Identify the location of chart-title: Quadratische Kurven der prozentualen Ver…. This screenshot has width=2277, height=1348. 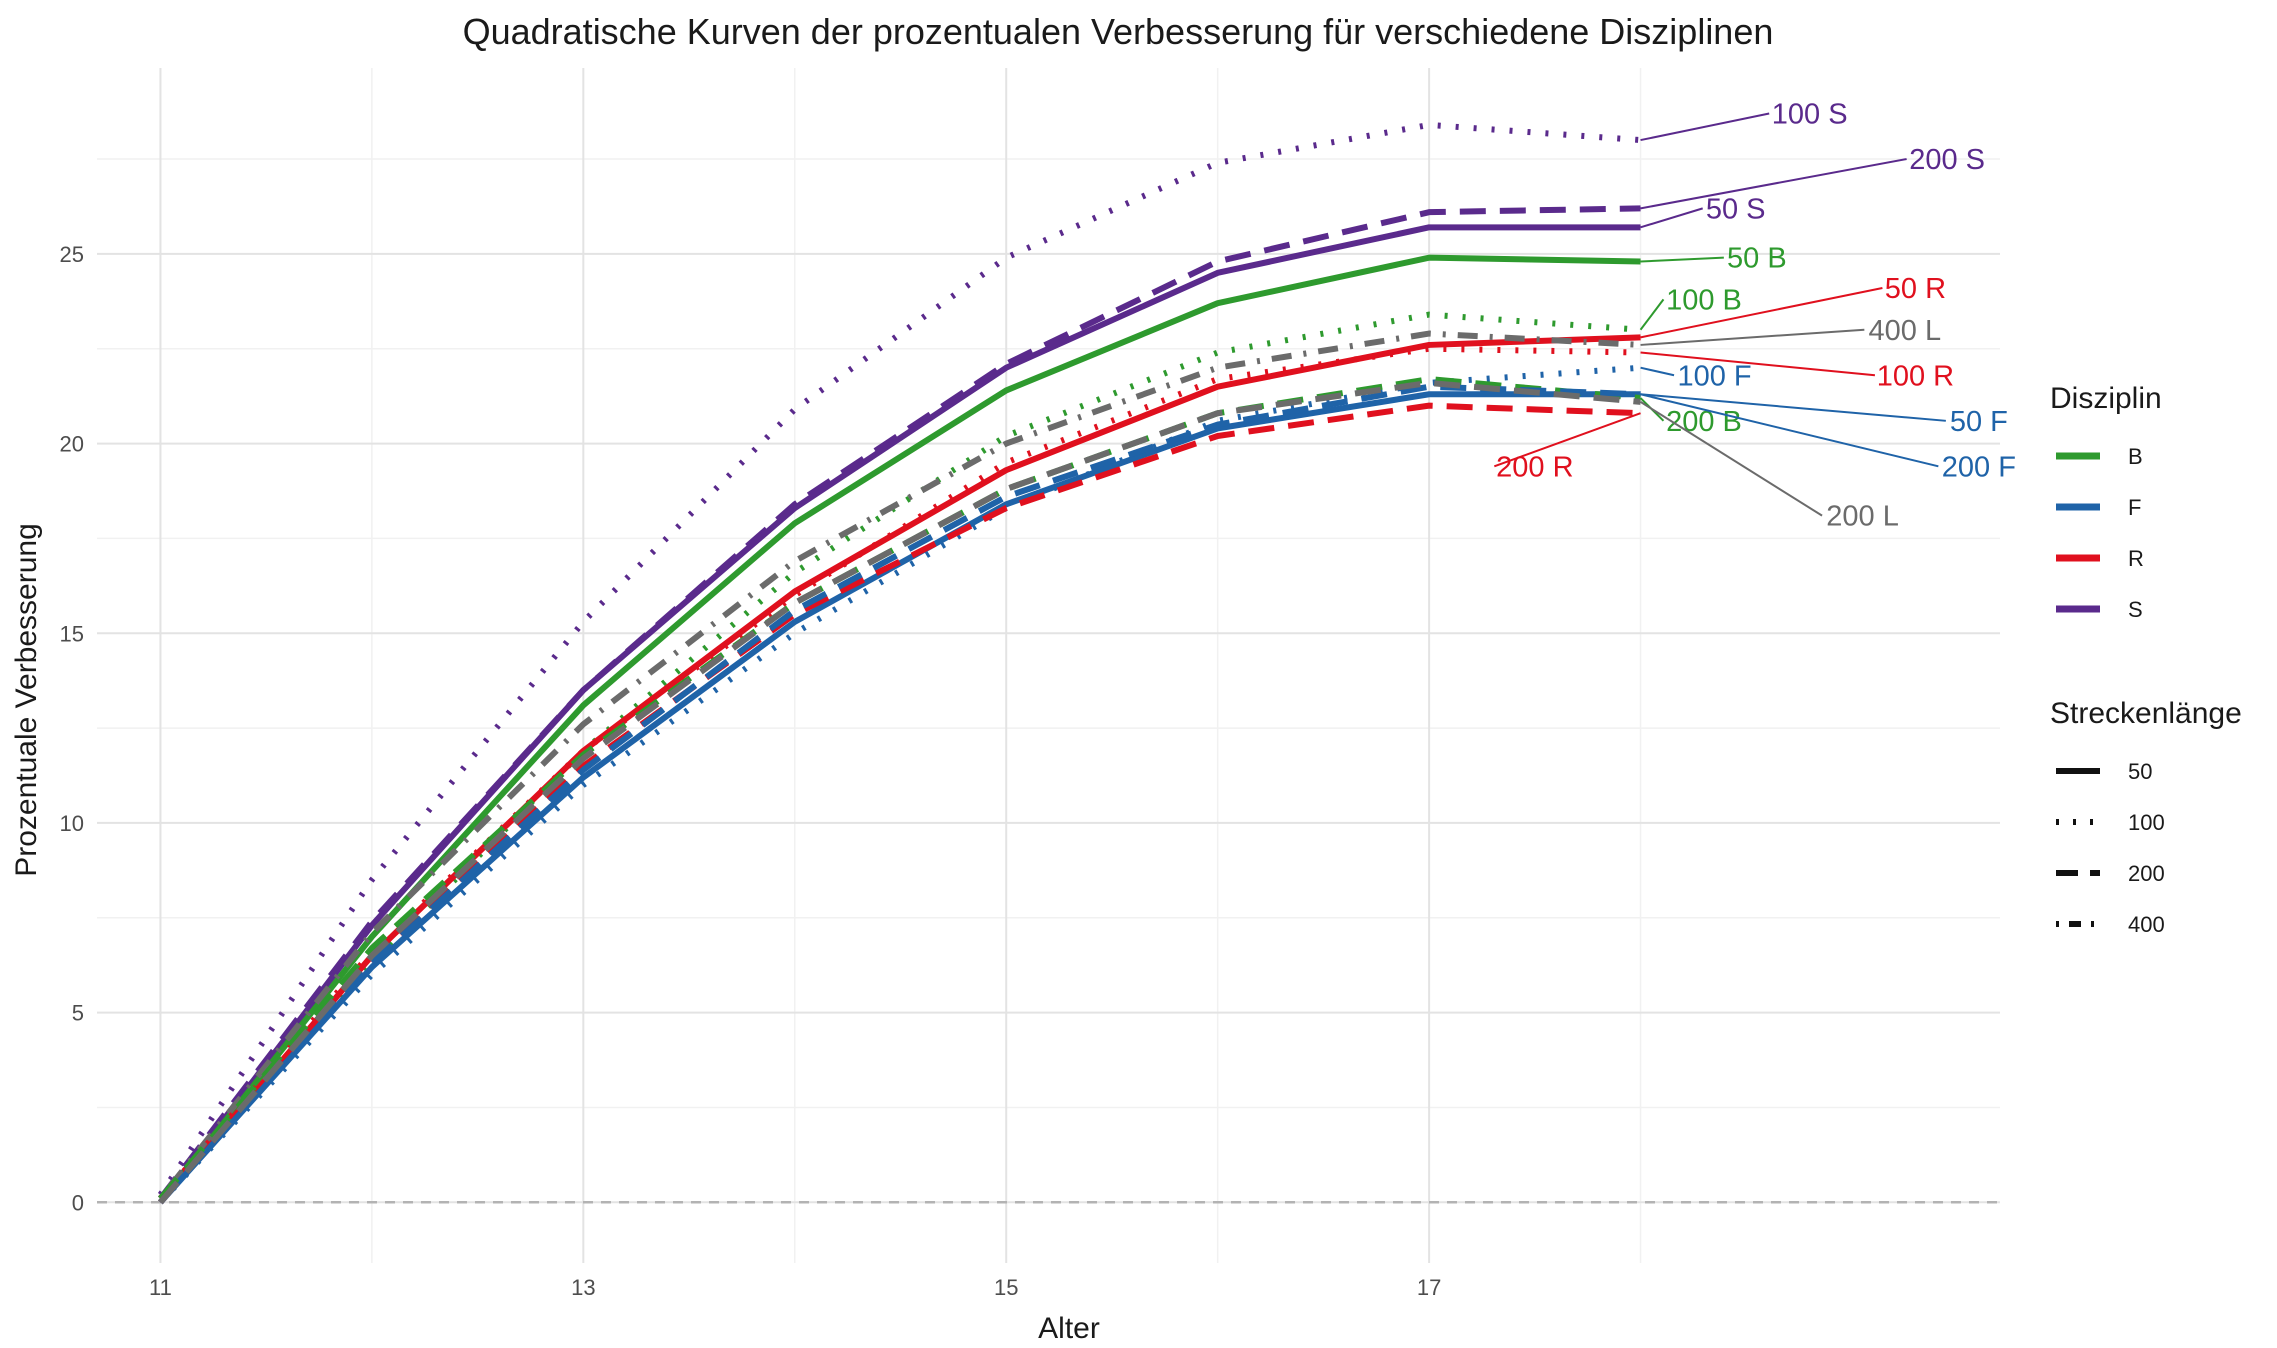
(1118, 31).